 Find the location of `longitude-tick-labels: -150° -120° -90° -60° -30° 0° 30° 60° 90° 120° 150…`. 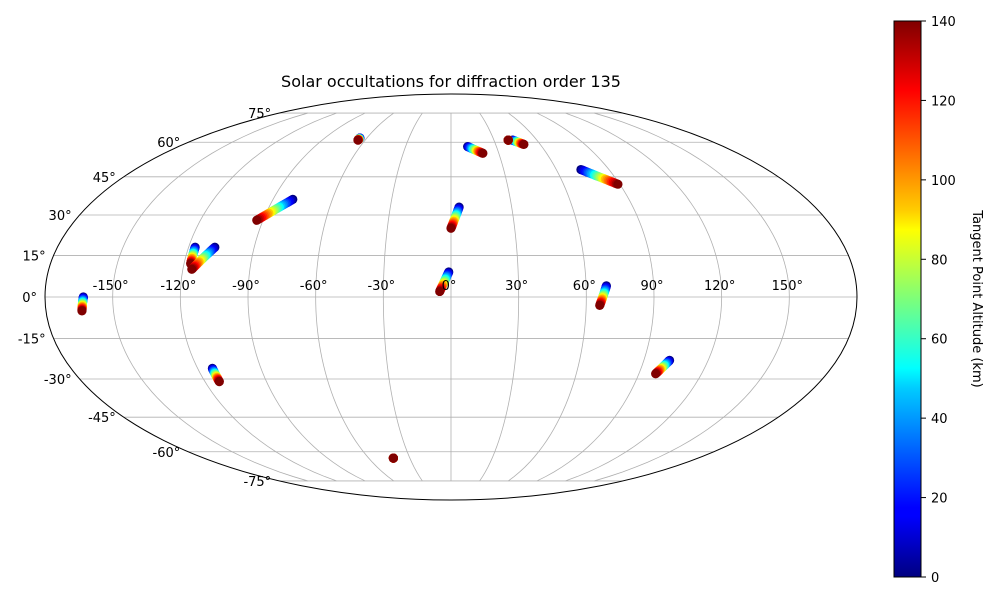

longitude-tick-labels: -150° -120° -90° -60° -30° 0° 30° 60° 90° 120° 150… is located at coordinates (448, 286).